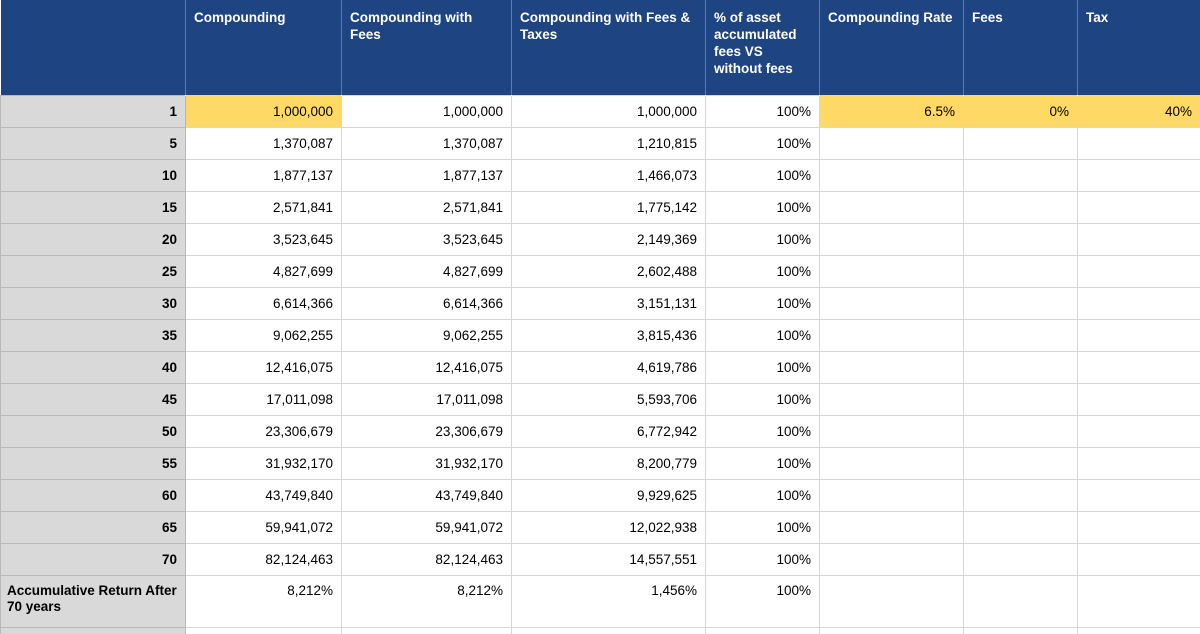 The width and height of the screenshot is (1200, 634). I want to click on cell-with_fees_taxes: 2,149,369, so click(608, 239).